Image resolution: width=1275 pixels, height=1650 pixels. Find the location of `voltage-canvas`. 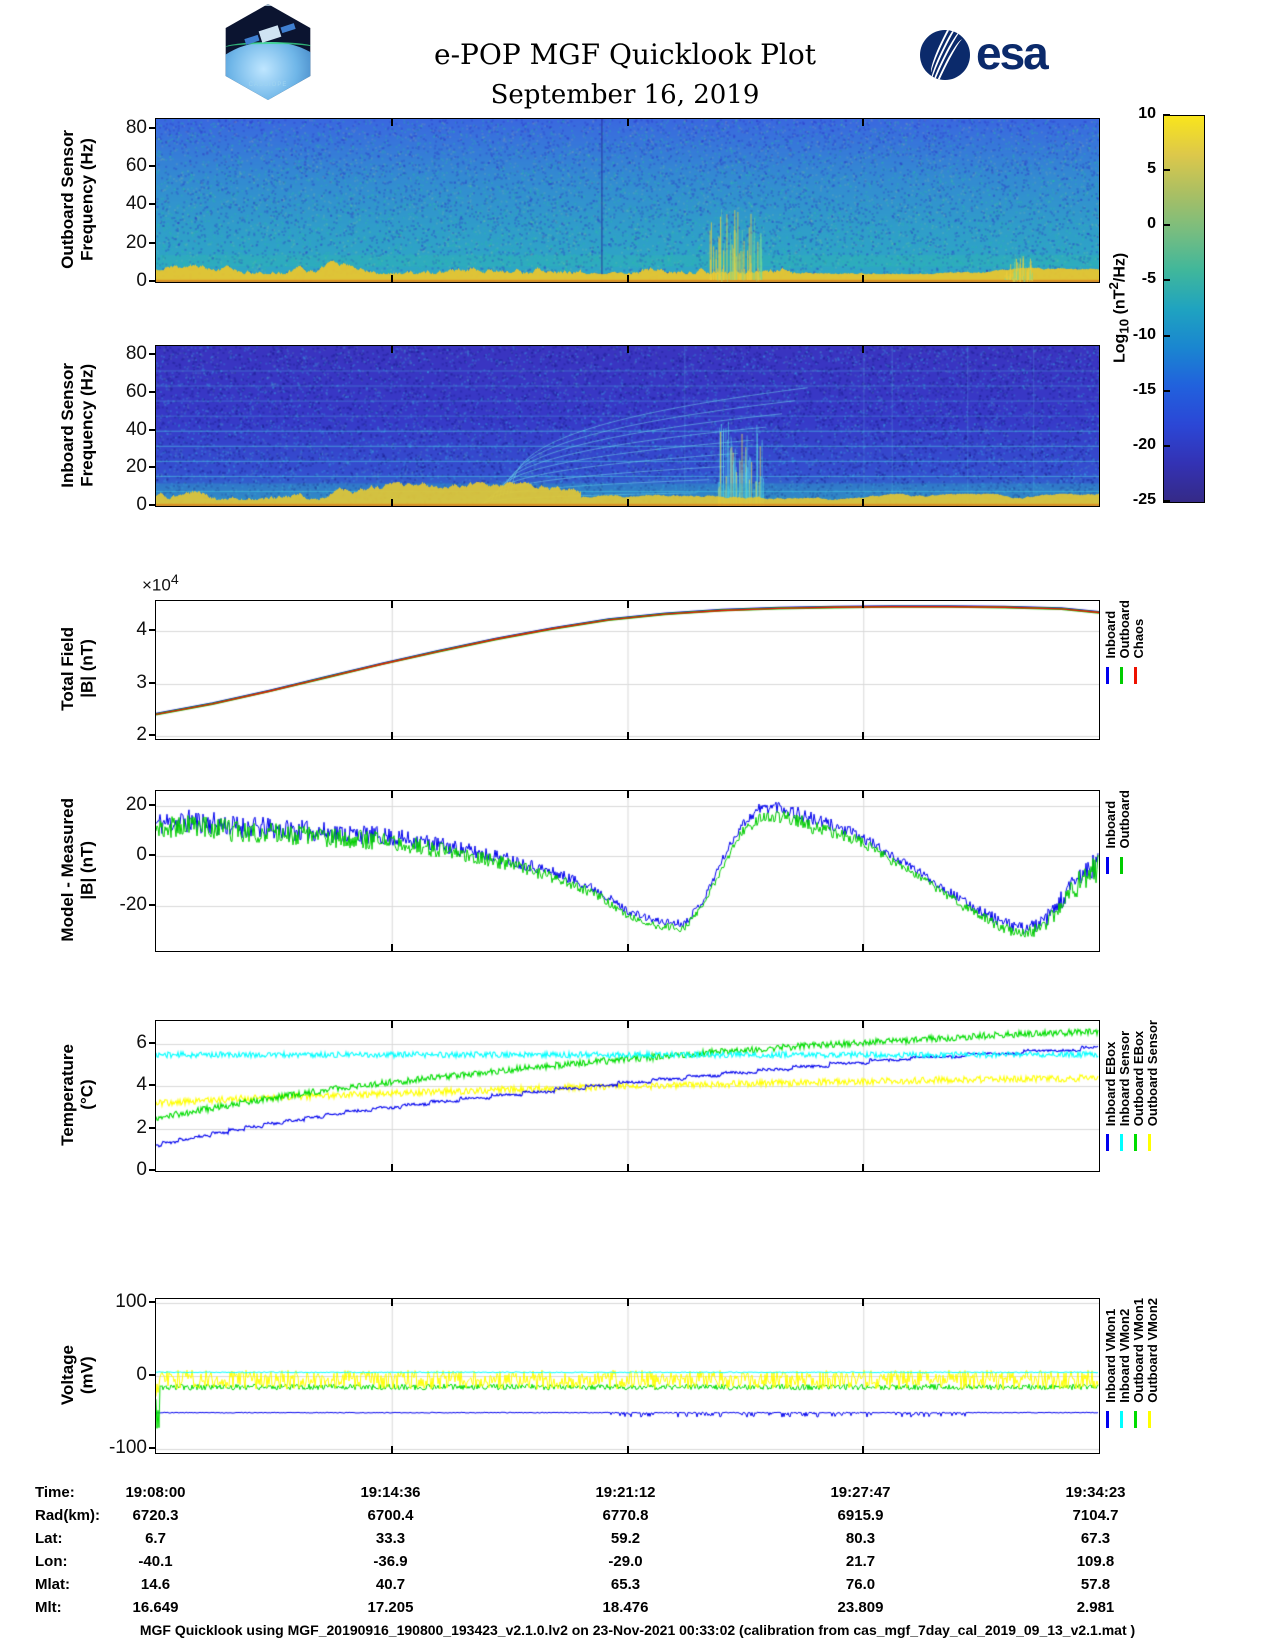

voltage-canvas is located at coordinates (627, 1376).